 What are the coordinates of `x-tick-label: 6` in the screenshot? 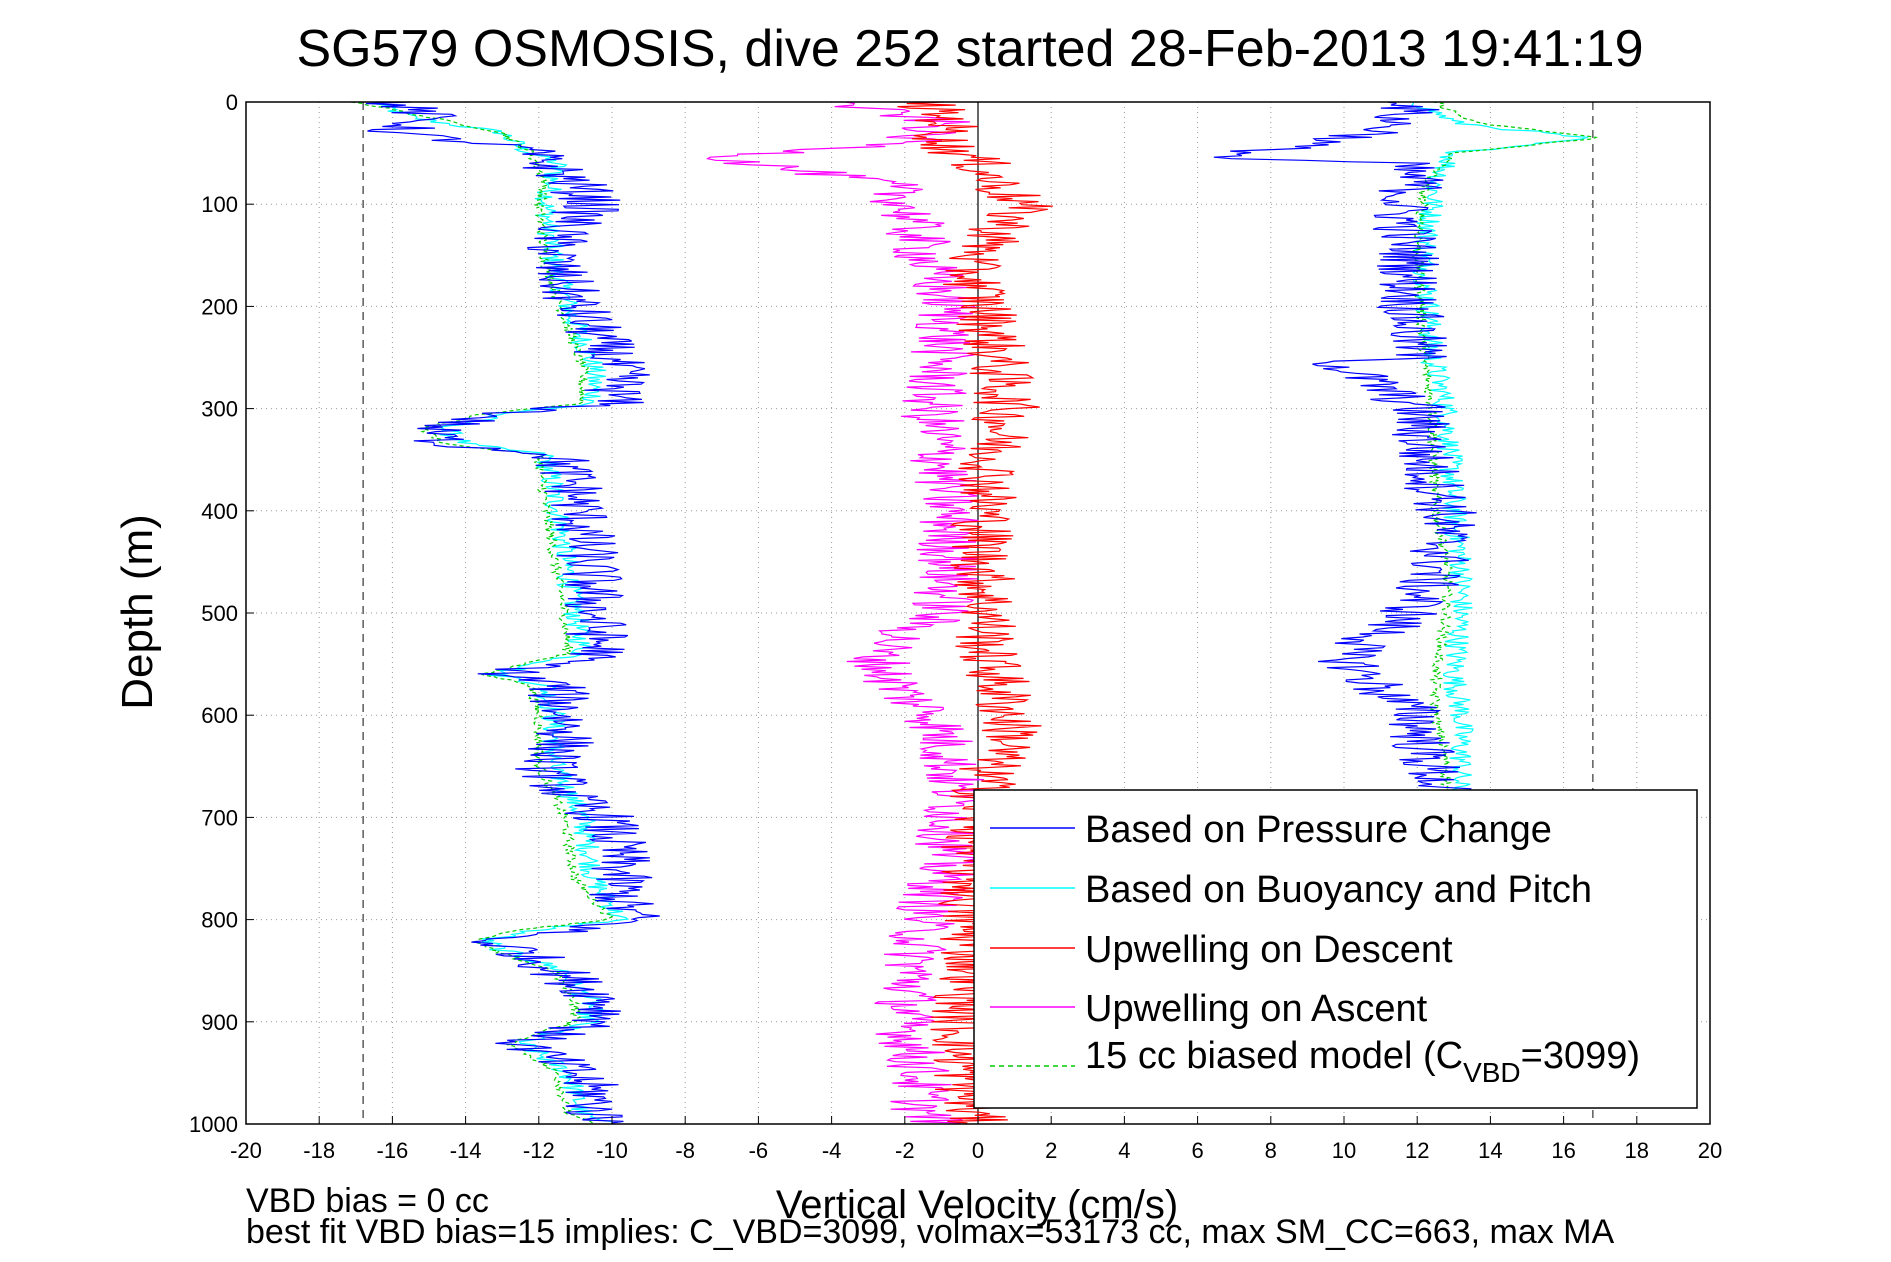 It's located at (1197, 1150).